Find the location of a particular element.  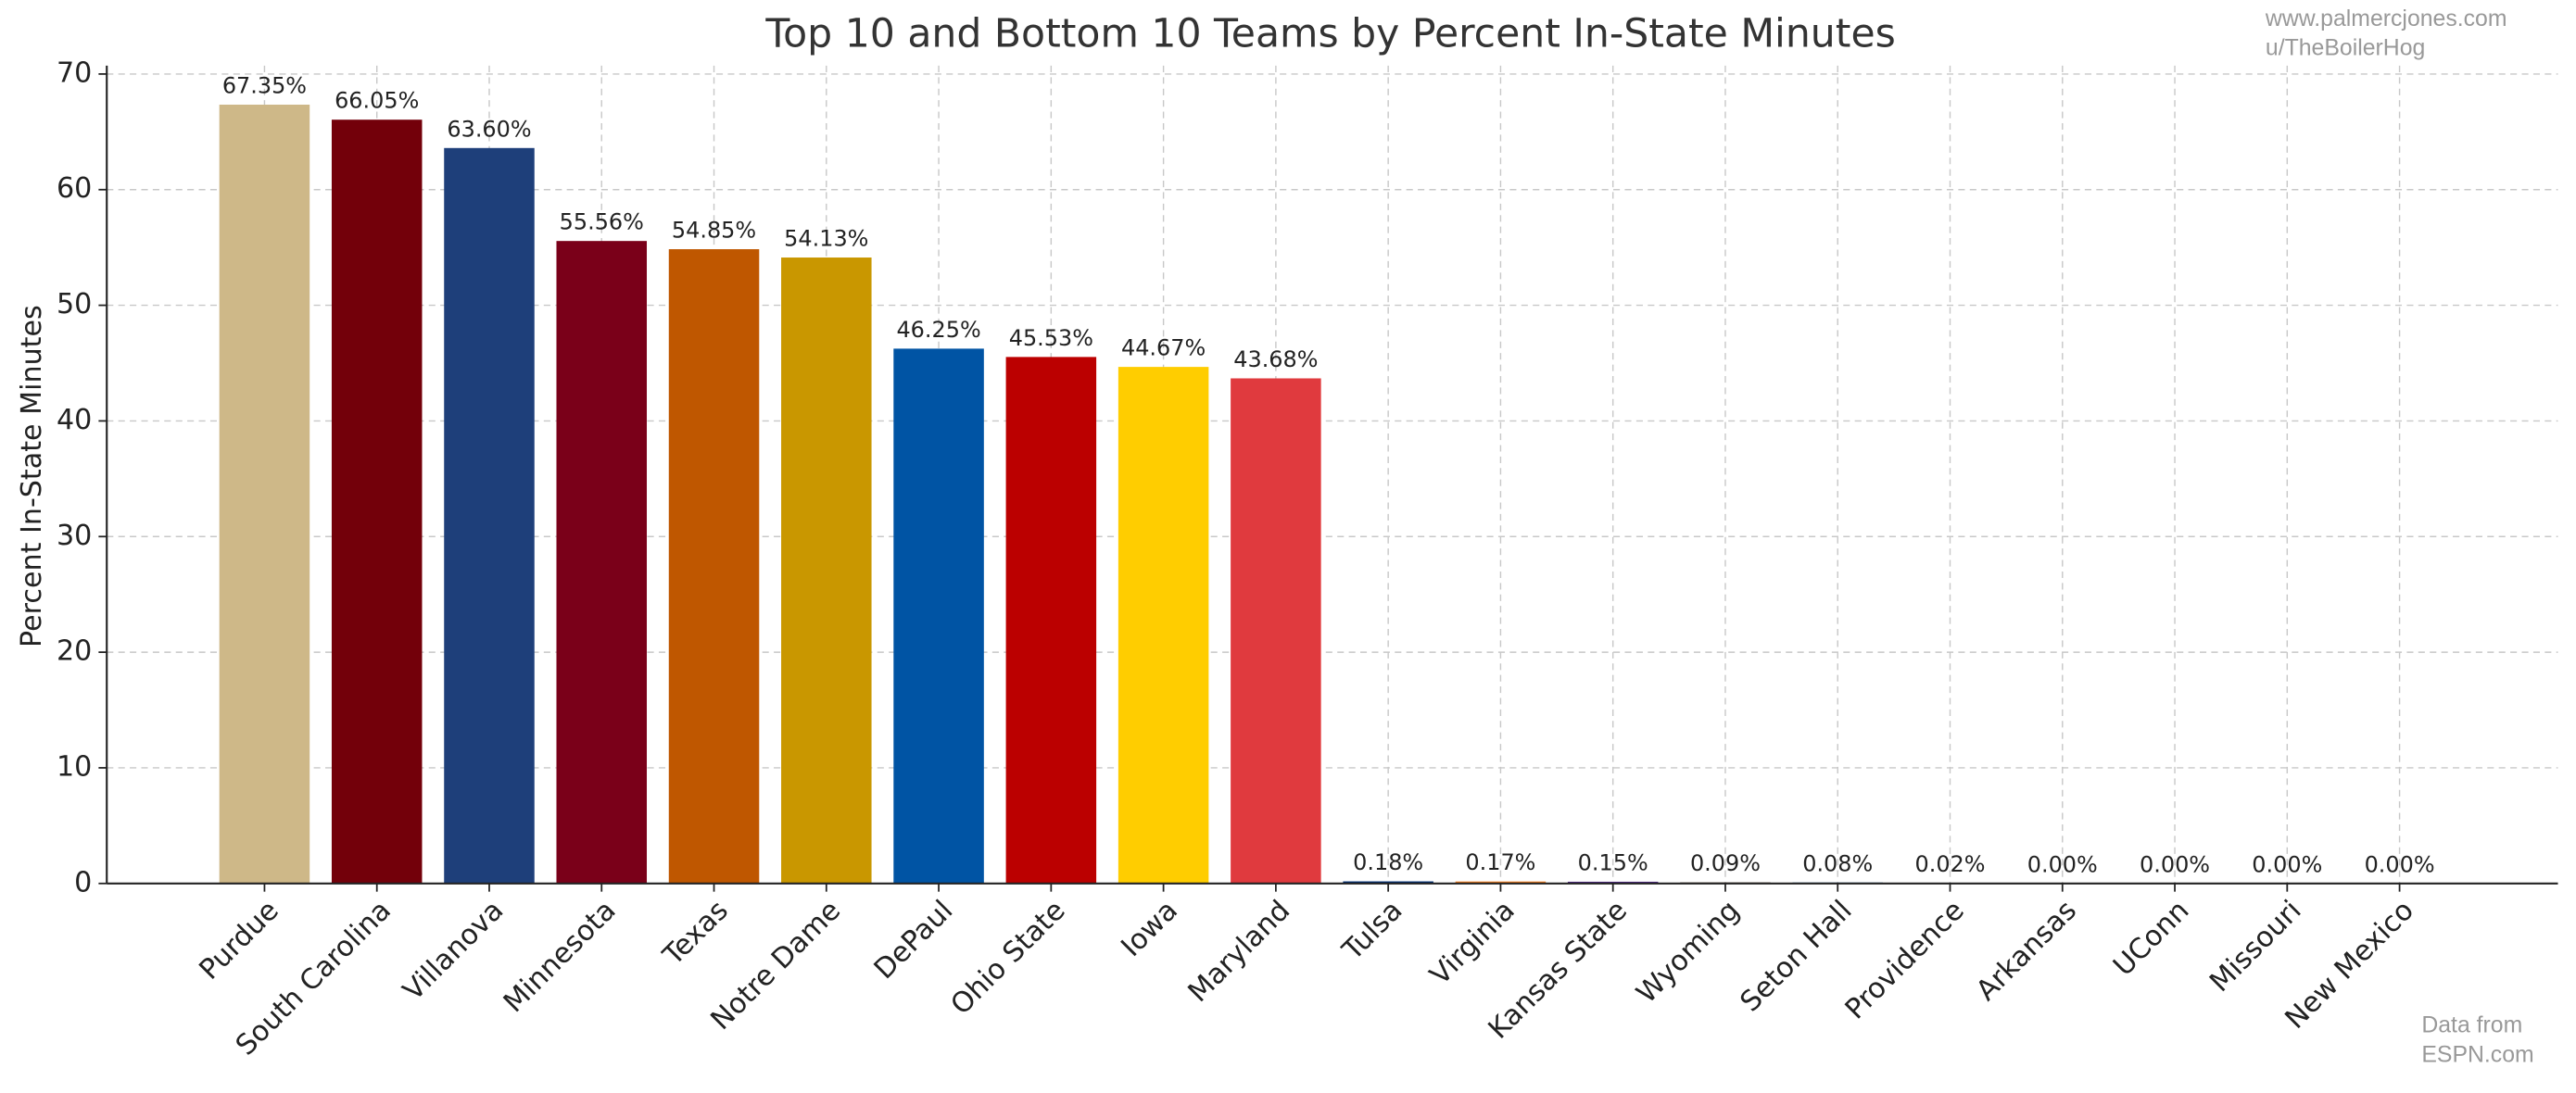

x-tick-label: Texas is located at coordinates (695, 934).